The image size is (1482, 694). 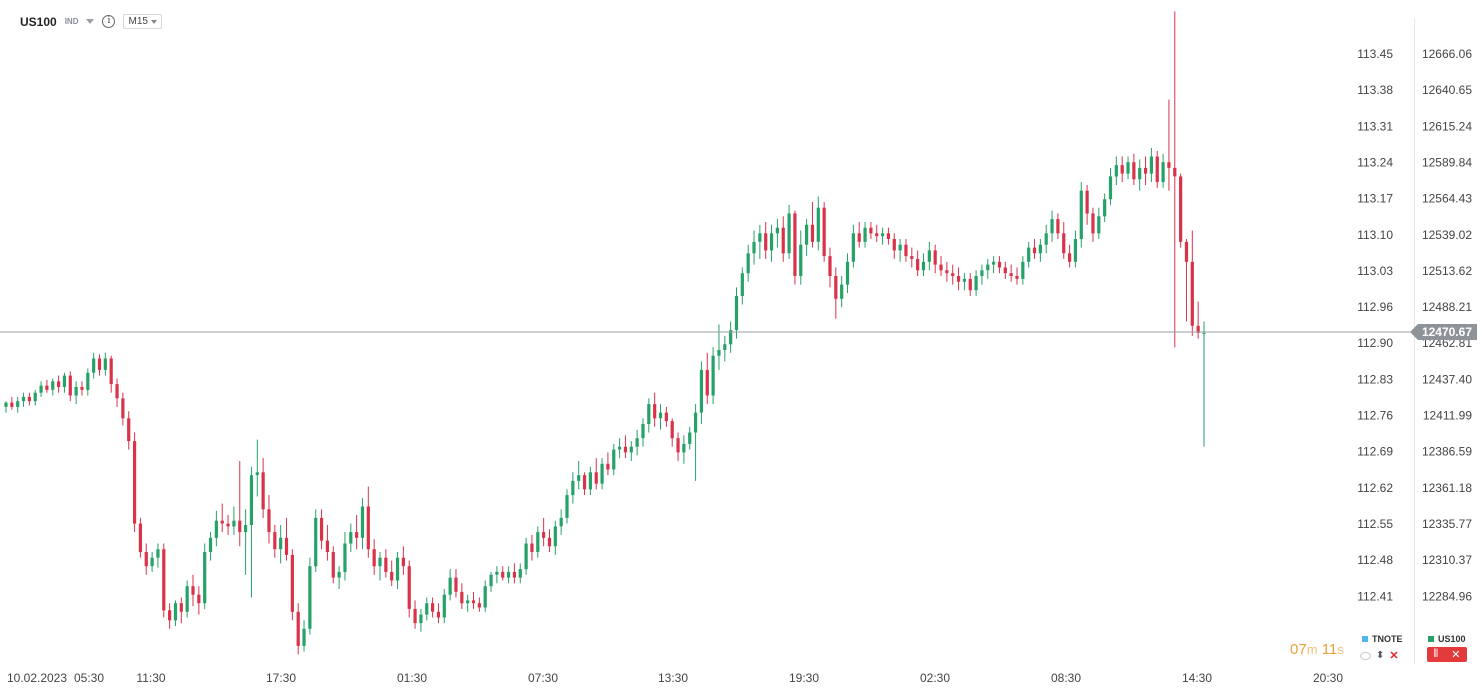 I want to click on x-axis-tick-label: 10.02.2023, so click(x=37, y=678).